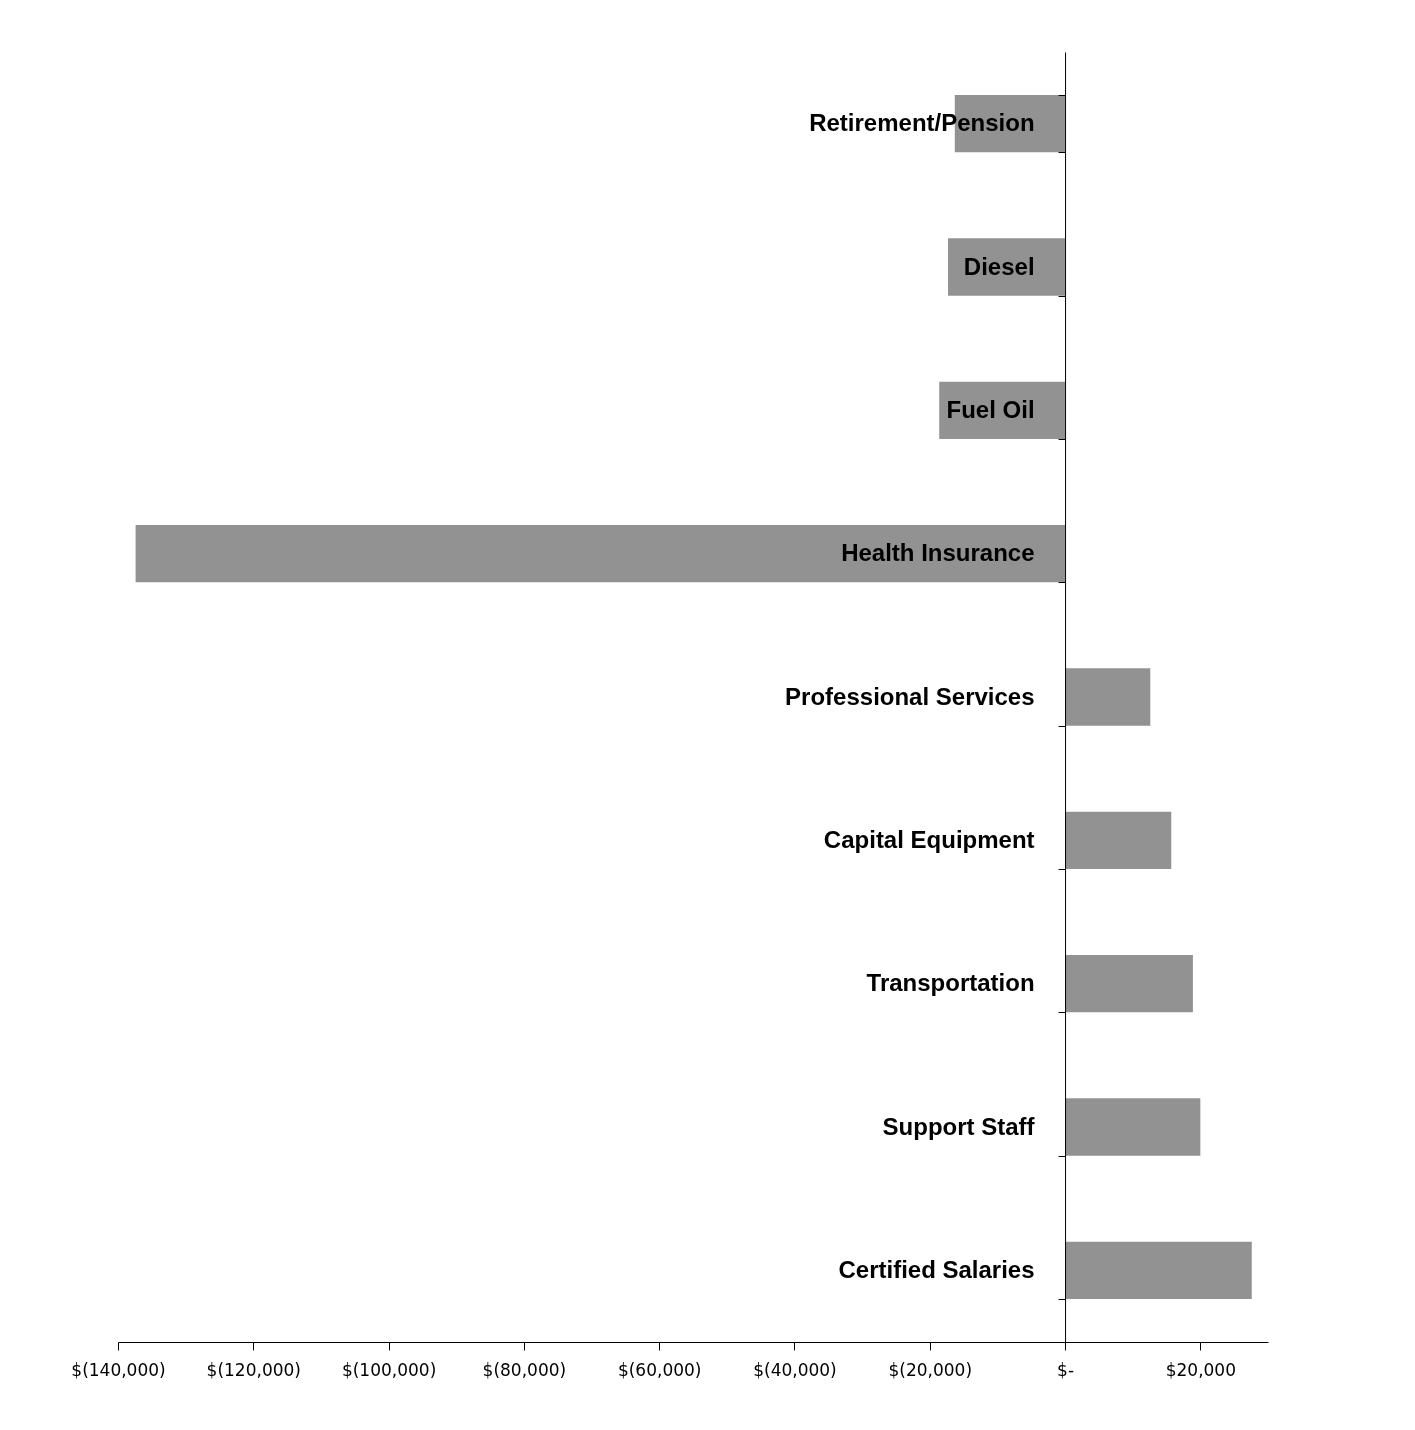 This screenshot has height=1430, width=1415. What do you see at coordinates (659, 1369) in the screenshot?
I see `x-tick-label: $(60,000)` at bounding box center [659, 1369].